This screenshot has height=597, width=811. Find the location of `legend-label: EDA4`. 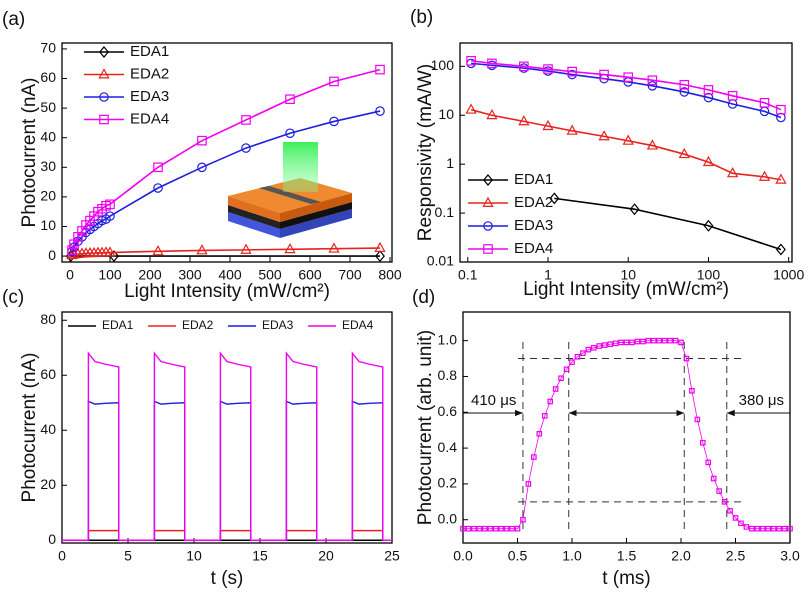

legend-label: EDA4 is located at coordinates (358, 325).